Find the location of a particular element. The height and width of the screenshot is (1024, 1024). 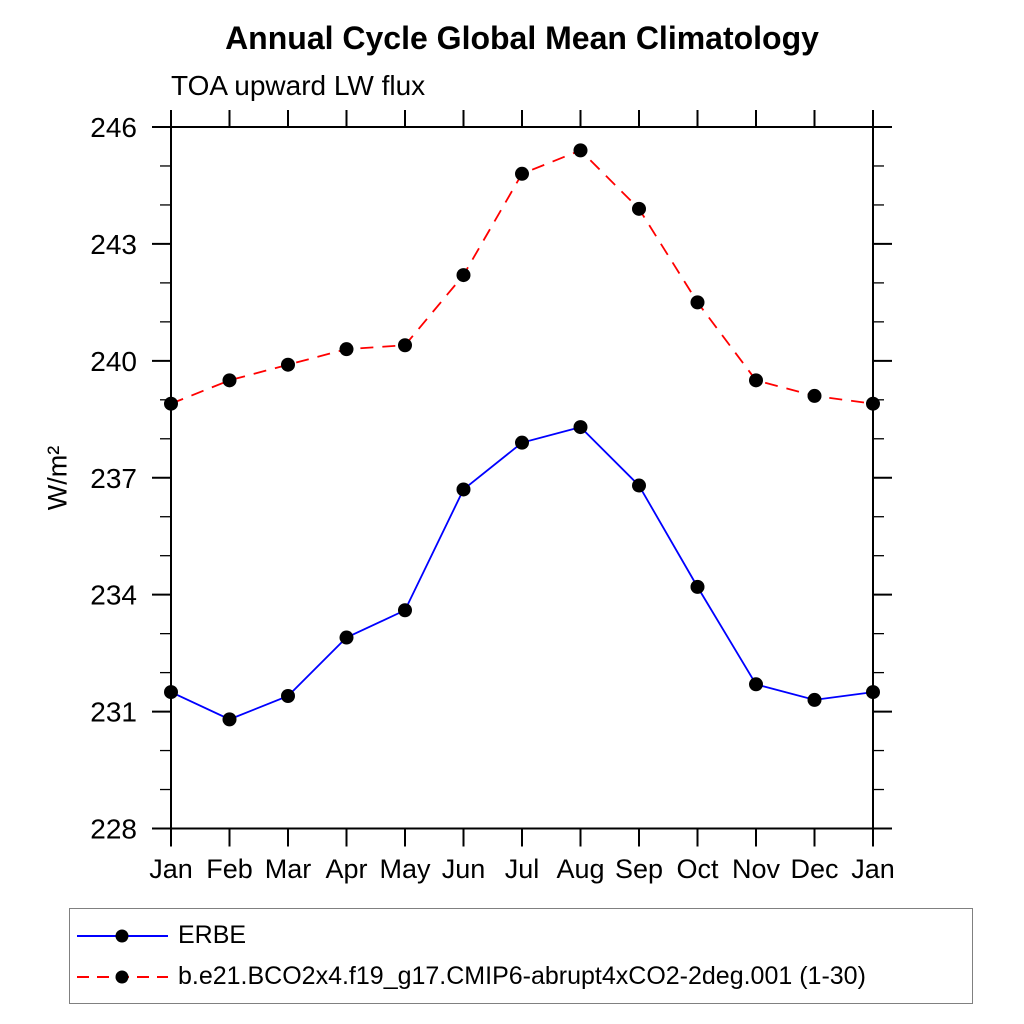

y-axis-tick-label: 228 is located at coordinates (113, 829).